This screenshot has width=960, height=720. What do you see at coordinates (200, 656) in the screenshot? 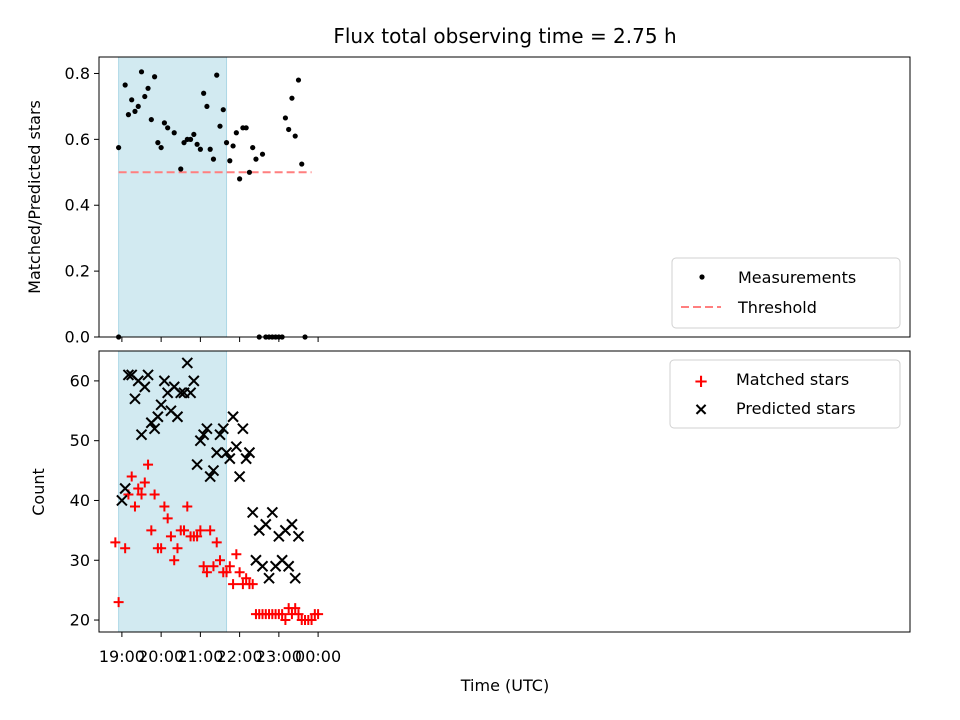
I see `xtick-label: 21:00` at bounding box center [200, 656].